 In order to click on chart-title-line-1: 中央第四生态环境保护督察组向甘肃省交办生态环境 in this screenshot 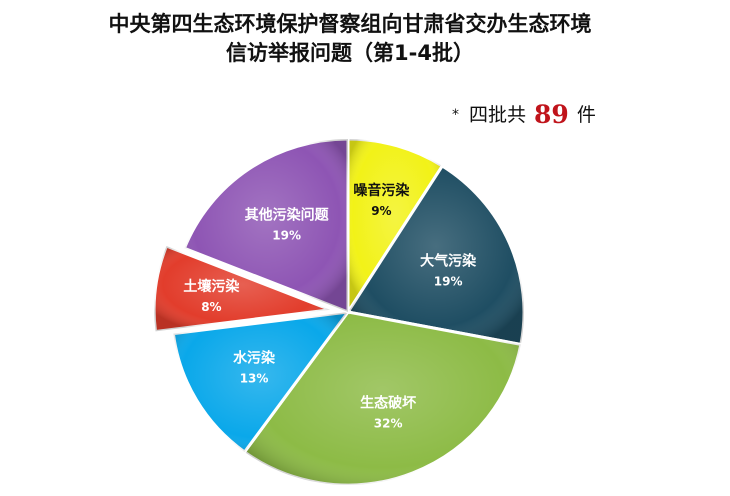, I will do `click(350, 24)`.